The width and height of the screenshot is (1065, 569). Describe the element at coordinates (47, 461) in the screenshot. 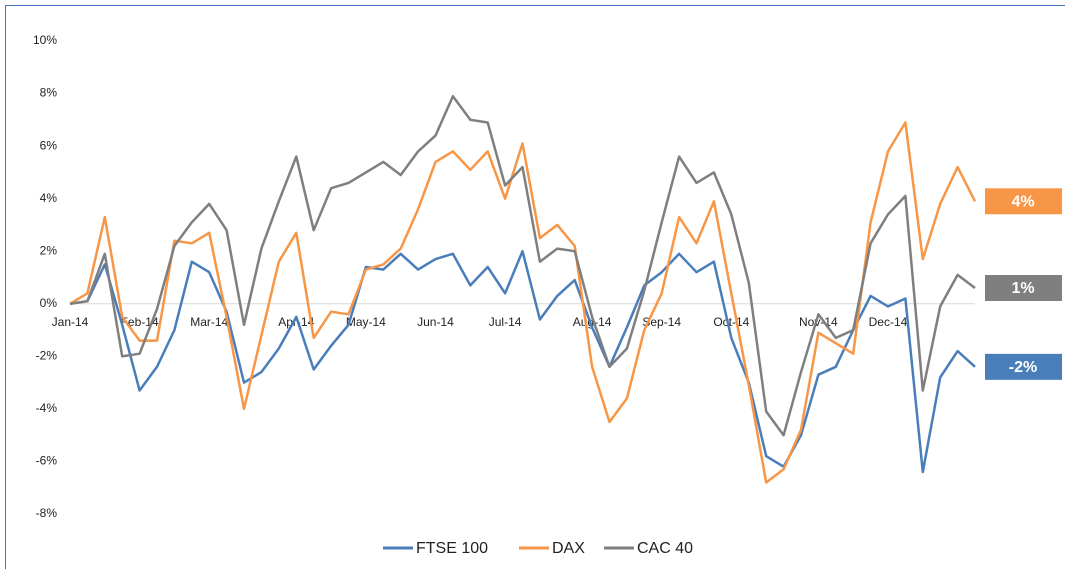

I see `y-tick-label: -6%` at that location.